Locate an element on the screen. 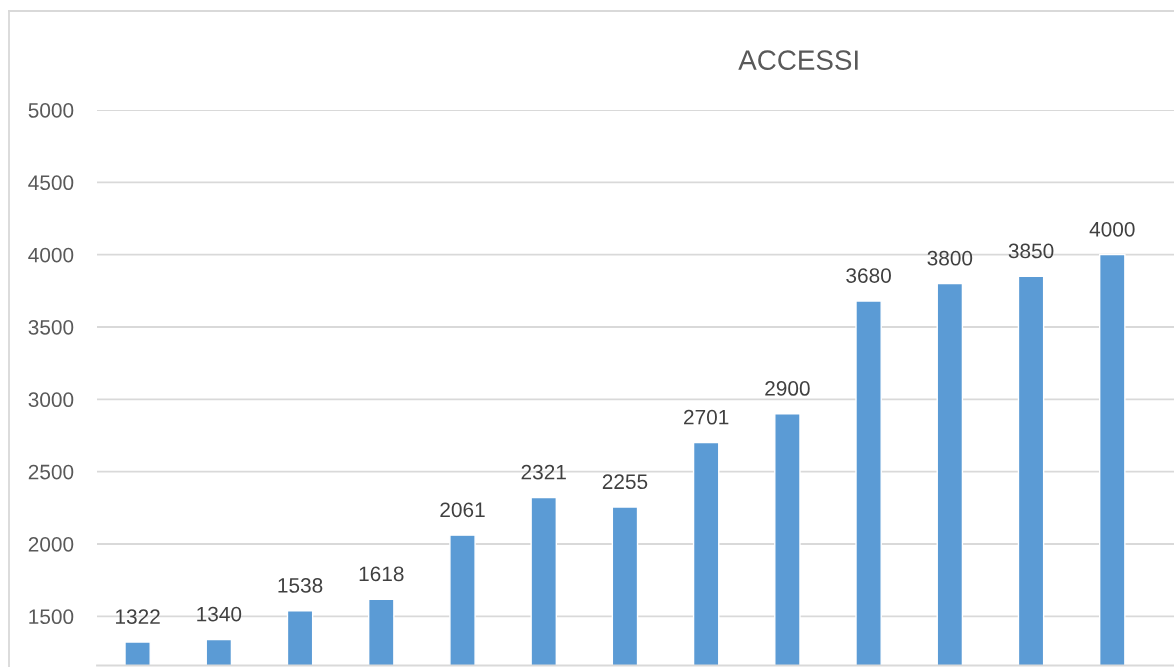 The image size is (1174, 667). data-label: 2255 is located at coordinates (625, 482).